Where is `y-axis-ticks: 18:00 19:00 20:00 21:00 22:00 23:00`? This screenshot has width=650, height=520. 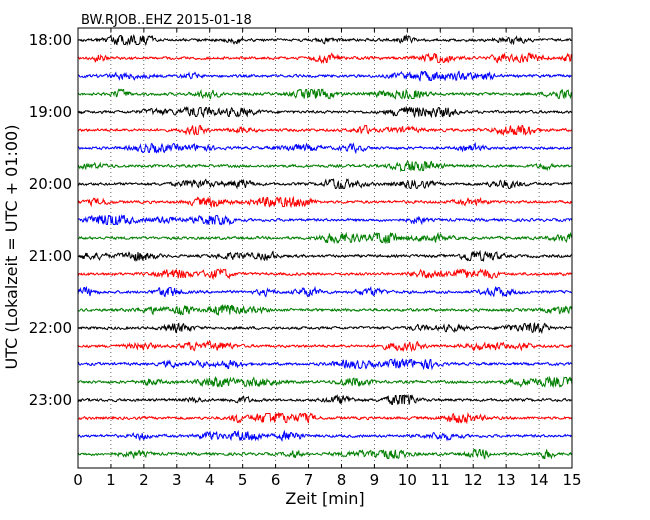 y-axis-ticks: 18:00 19:00 20:00 21:00 22:00 23:00 is located at coordinates (55, 220).